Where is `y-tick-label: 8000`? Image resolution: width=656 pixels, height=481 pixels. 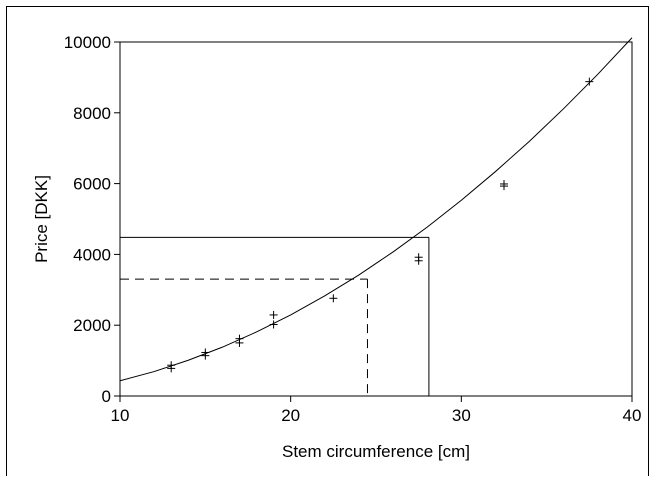 y-tick-label: 8000 is located at coordinates (92, 113).